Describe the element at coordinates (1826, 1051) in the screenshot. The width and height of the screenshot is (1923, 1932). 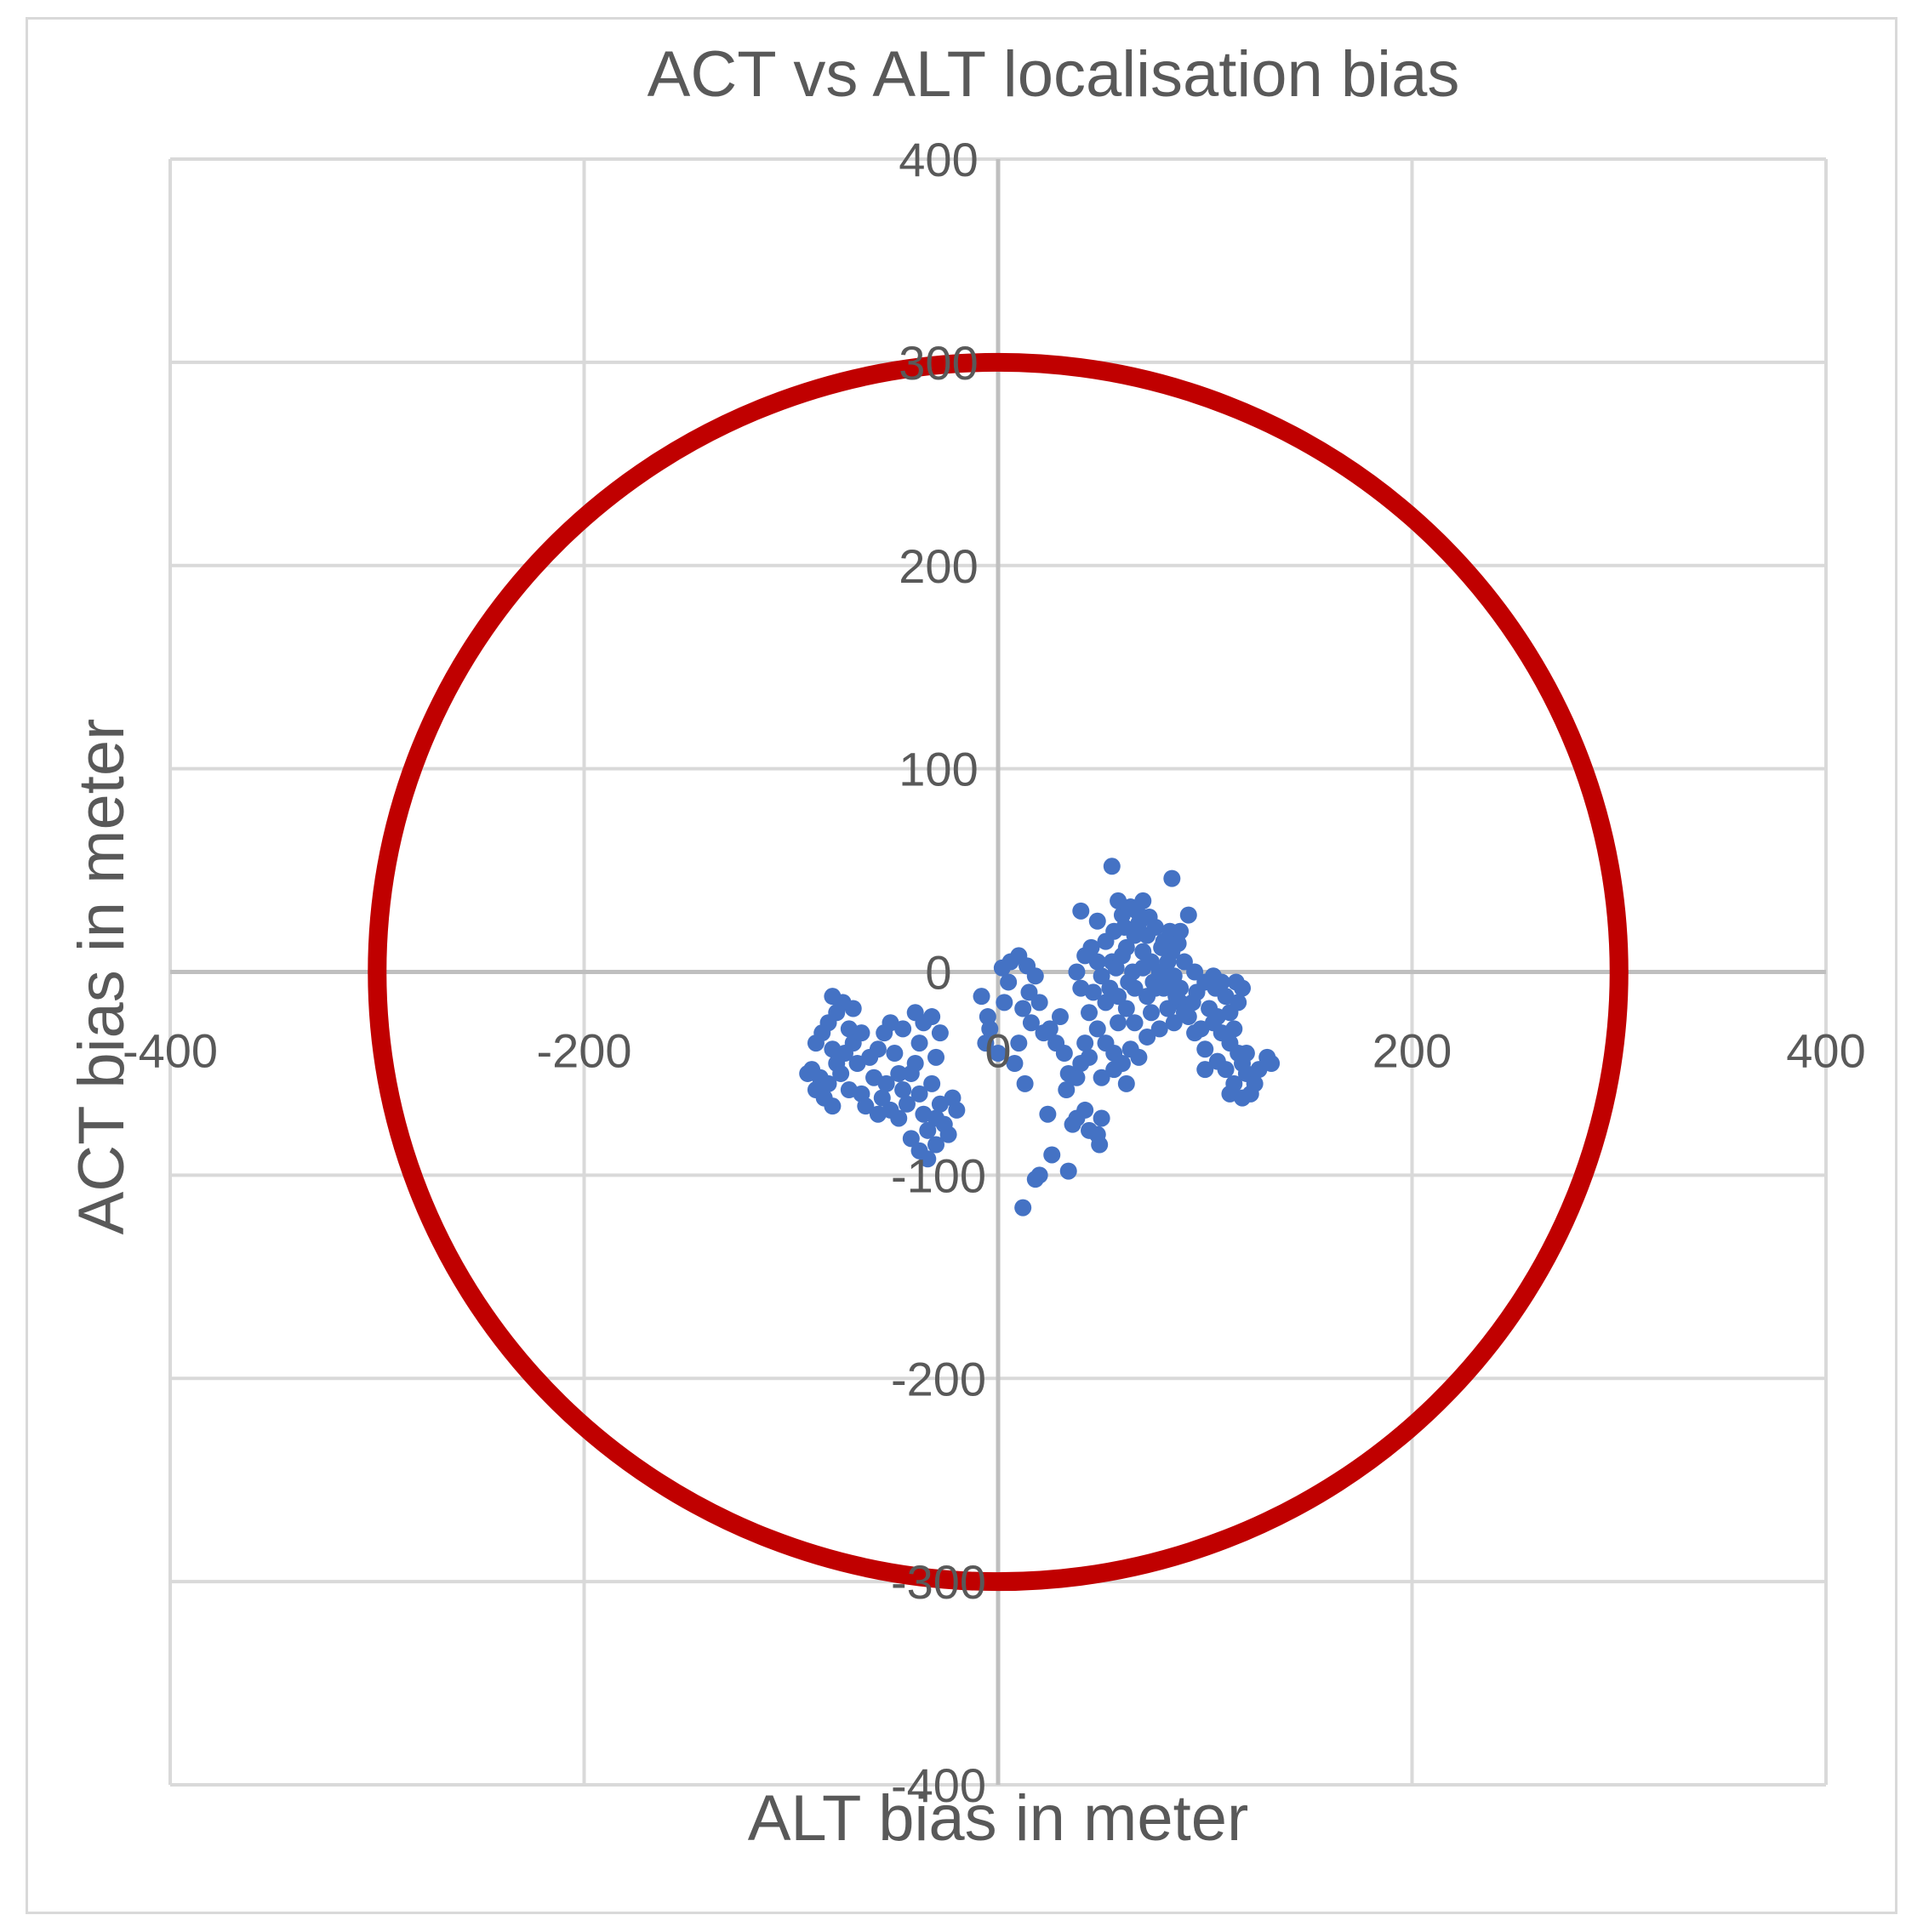
I see `x-tick-label: 400` at that location.